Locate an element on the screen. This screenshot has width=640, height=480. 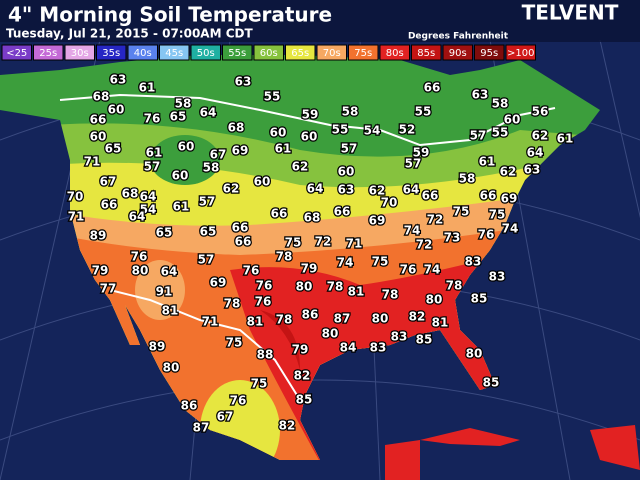
legend-label: <25 is located at coordinates (16, 53).